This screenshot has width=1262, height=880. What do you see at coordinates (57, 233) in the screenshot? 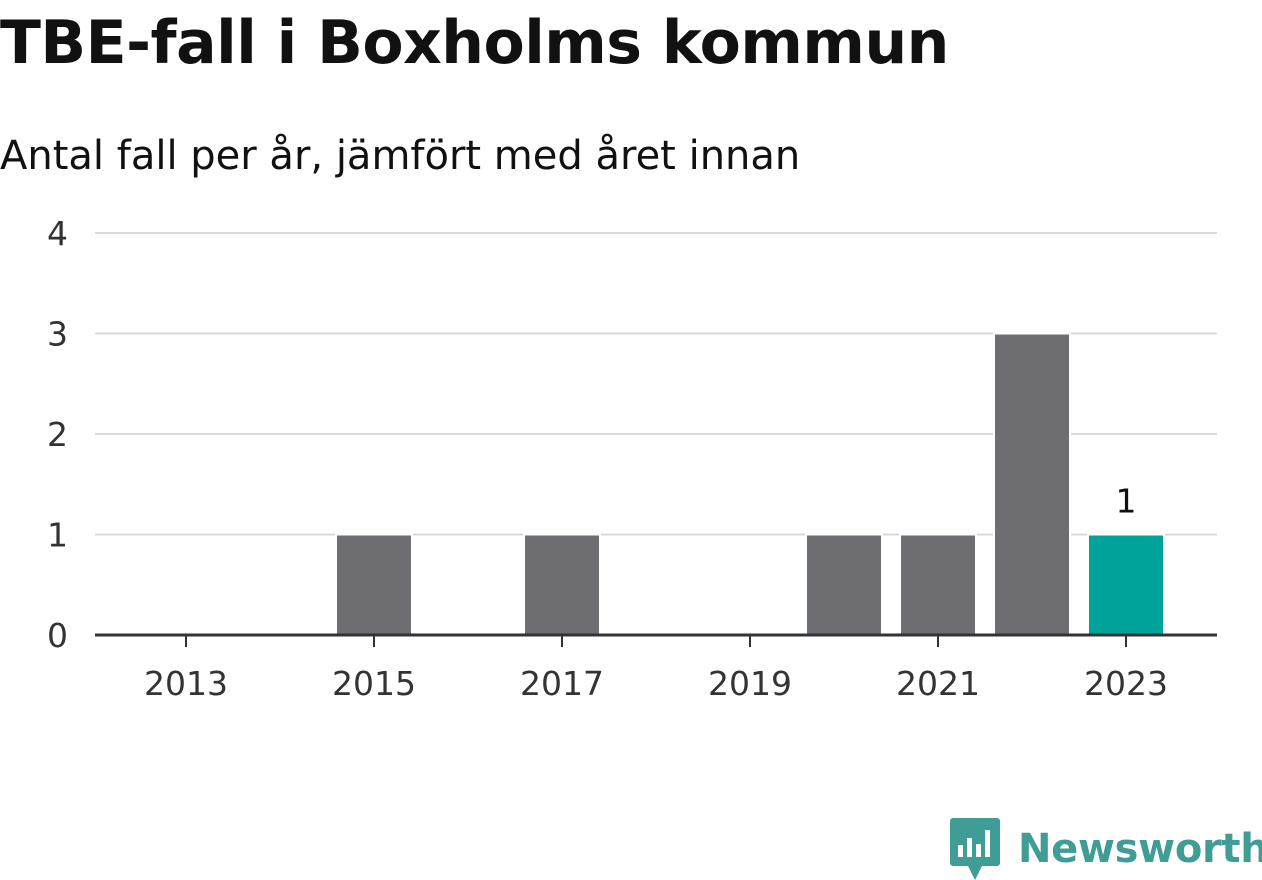
I see `y-tick-label: 4` at bounding box center [57, 233].